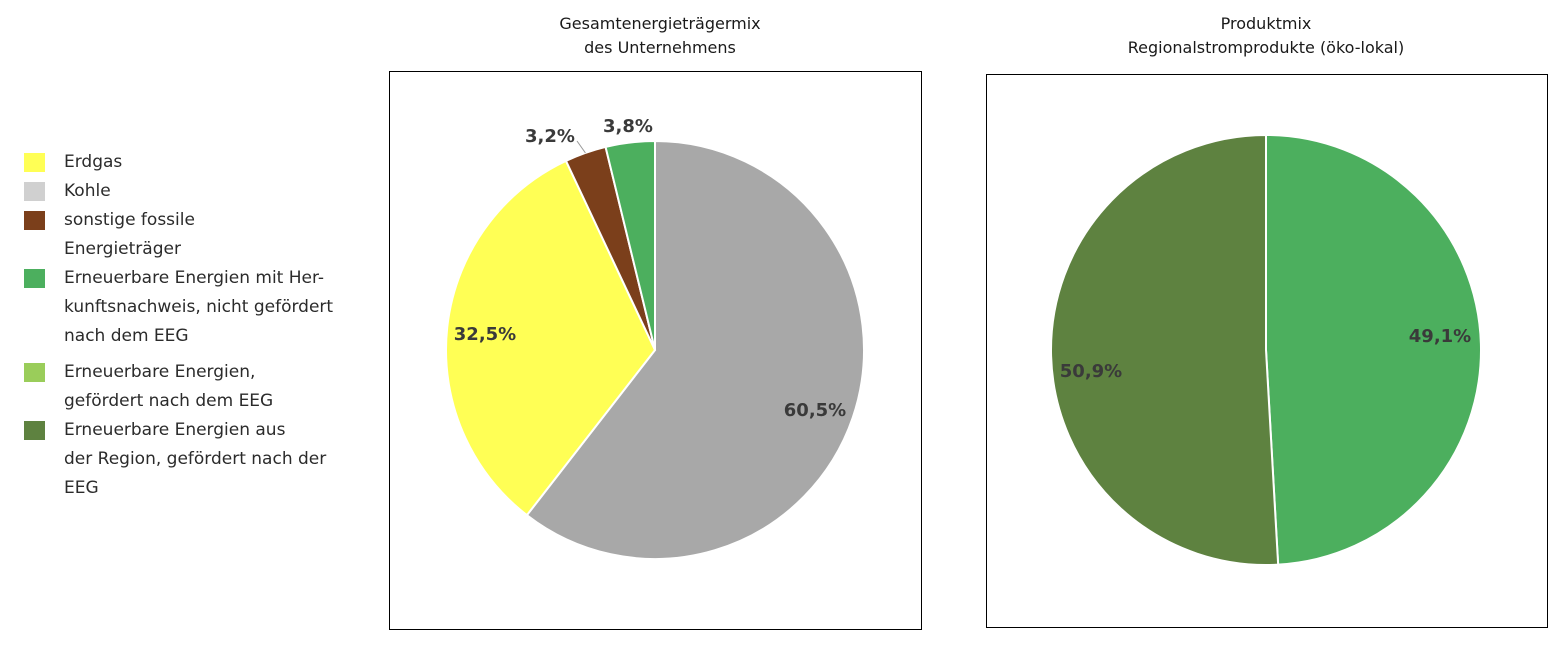 This screenshot has height=662, width=1566. I want to click on legend-swatch-erdgas, so click(34, 162).